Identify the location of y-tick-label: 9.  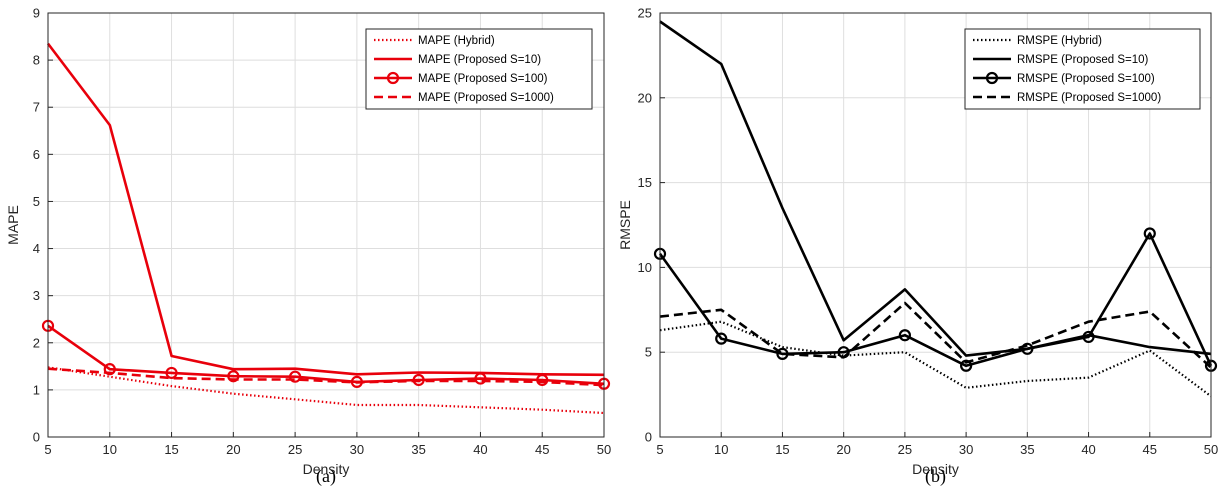
(36, 13).